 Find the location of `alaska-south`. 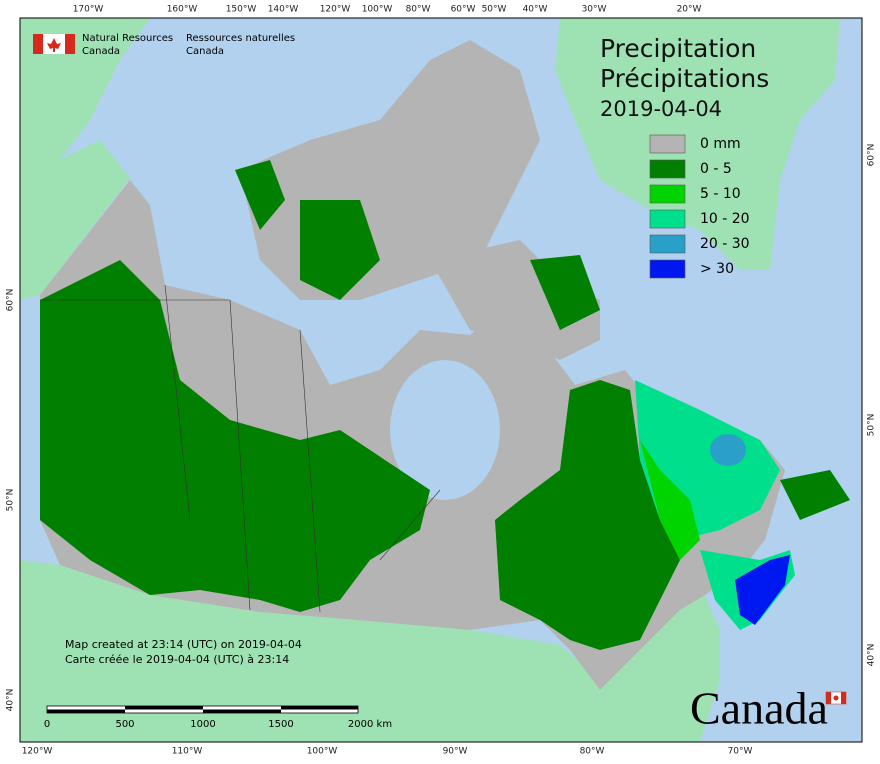

alaska-south is located at coordinates (75, 220).